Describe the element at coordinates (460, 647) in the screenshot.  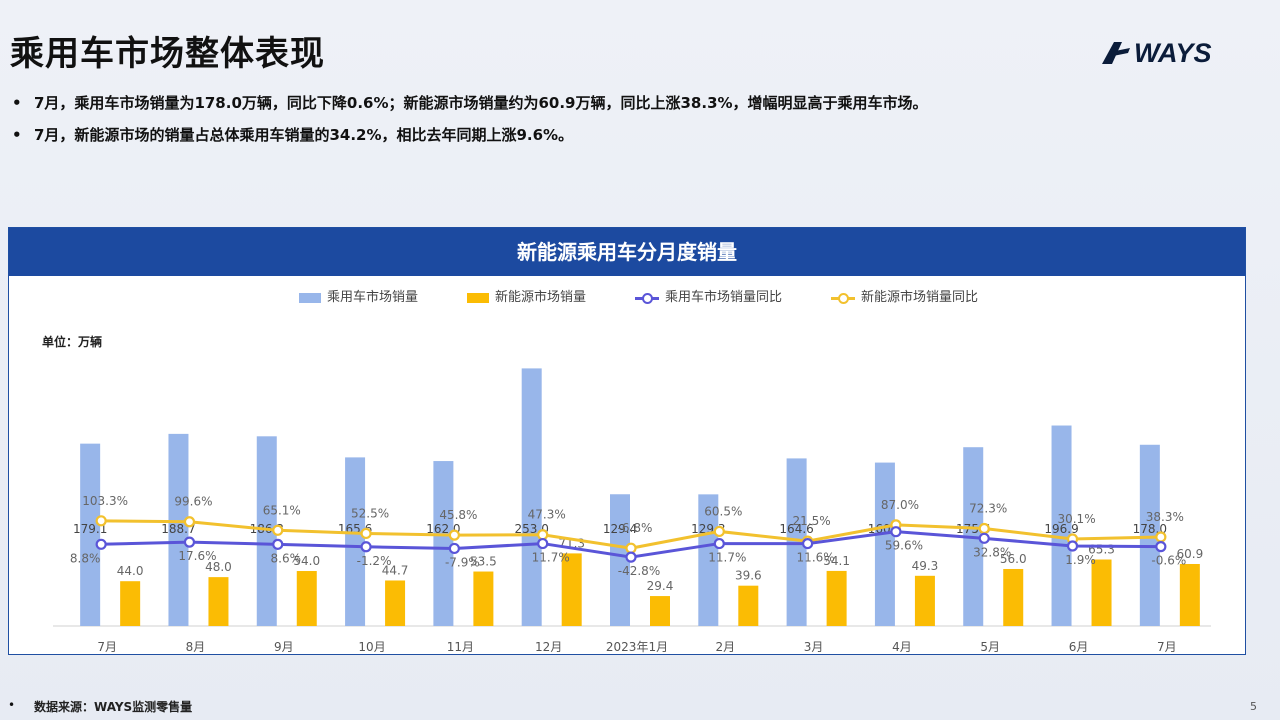
I see `x-tick-label: 11月` at that location.